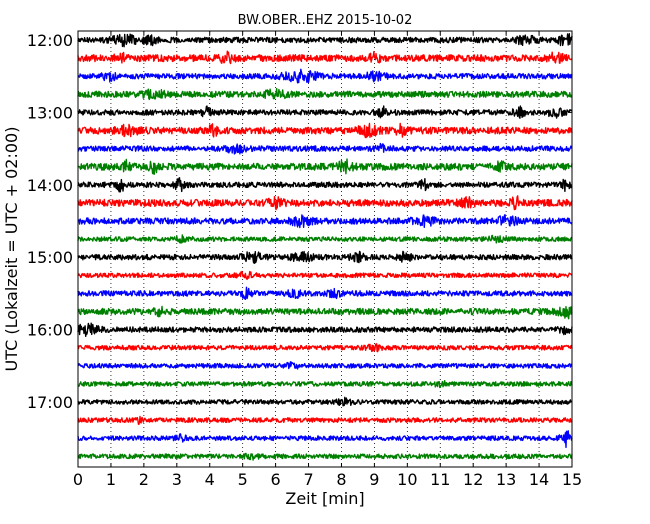  What do you see at coordinates (50, 40) in the screenshot?
I see `y-tick-label: 12:00` at bounding box center [50, 40].